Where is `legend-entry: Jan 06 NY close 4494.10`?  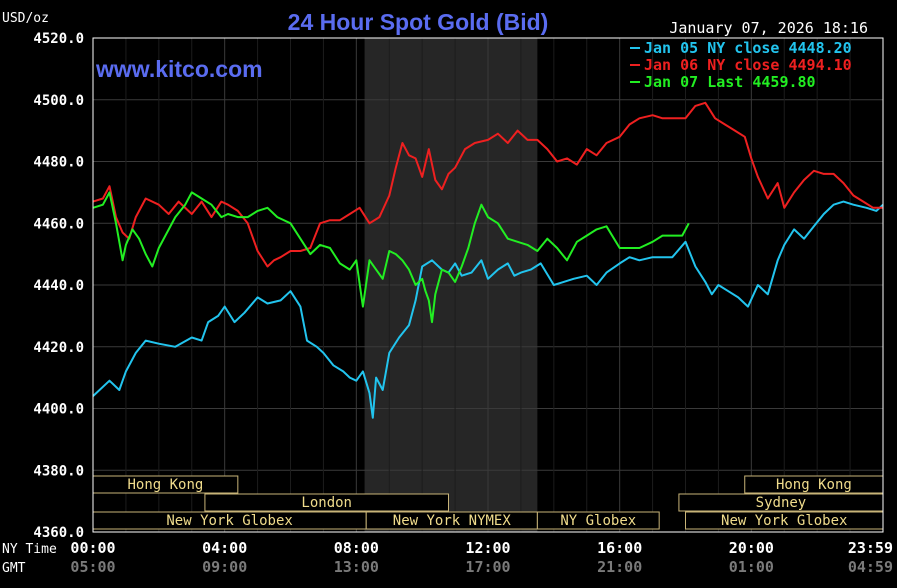
legend-entry: Jan 06 NY close 4494.10 is located at coordinates (748, 65).